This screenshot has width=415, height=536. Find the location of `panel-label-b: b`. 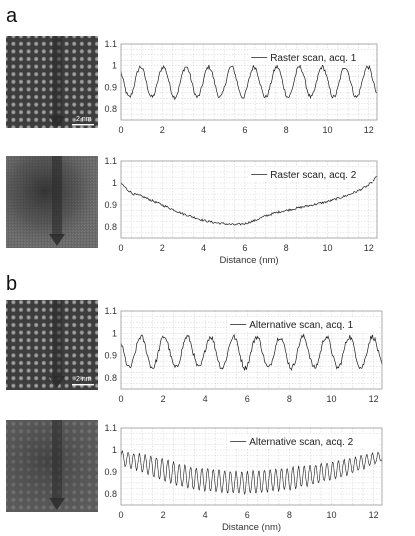

panel-label-b: b is located at coordinates (11, 284).